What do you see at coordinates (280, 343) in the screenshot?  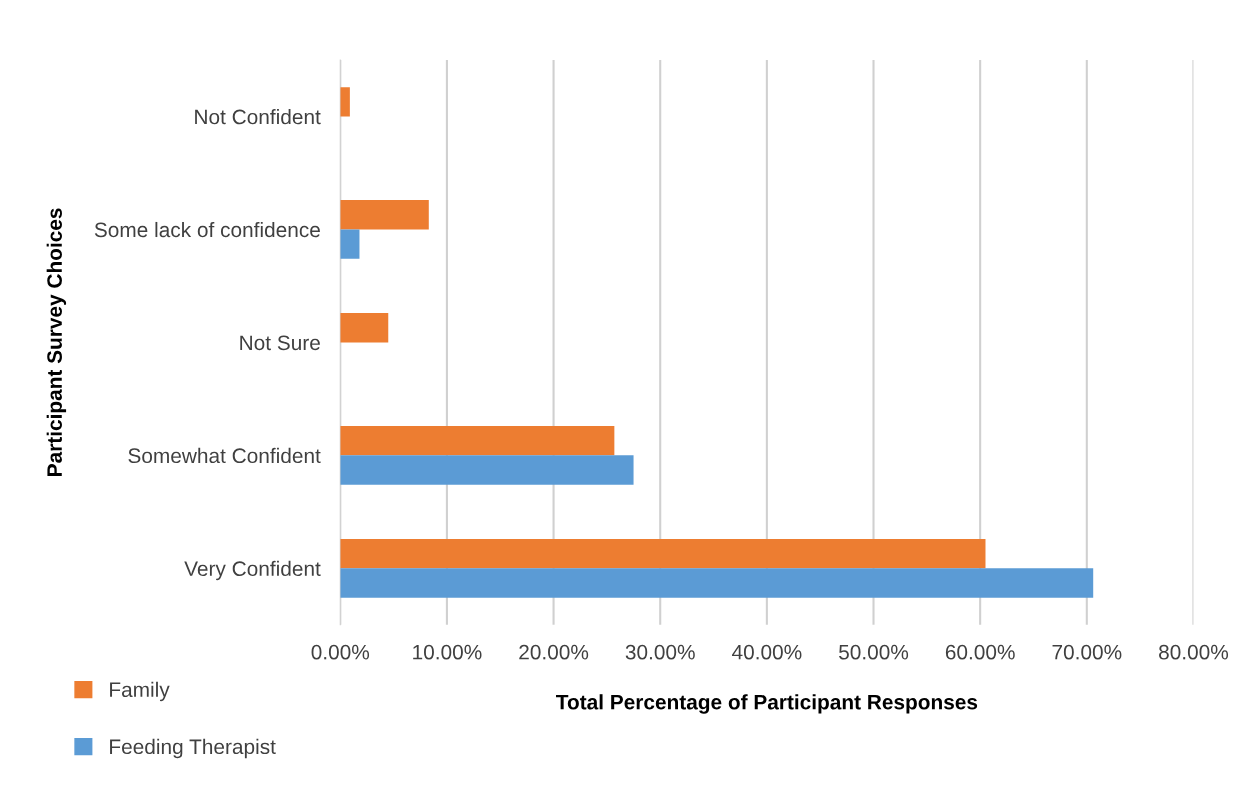 I see `y-tick-label: Not Sure` at bounding box center [280, 343].